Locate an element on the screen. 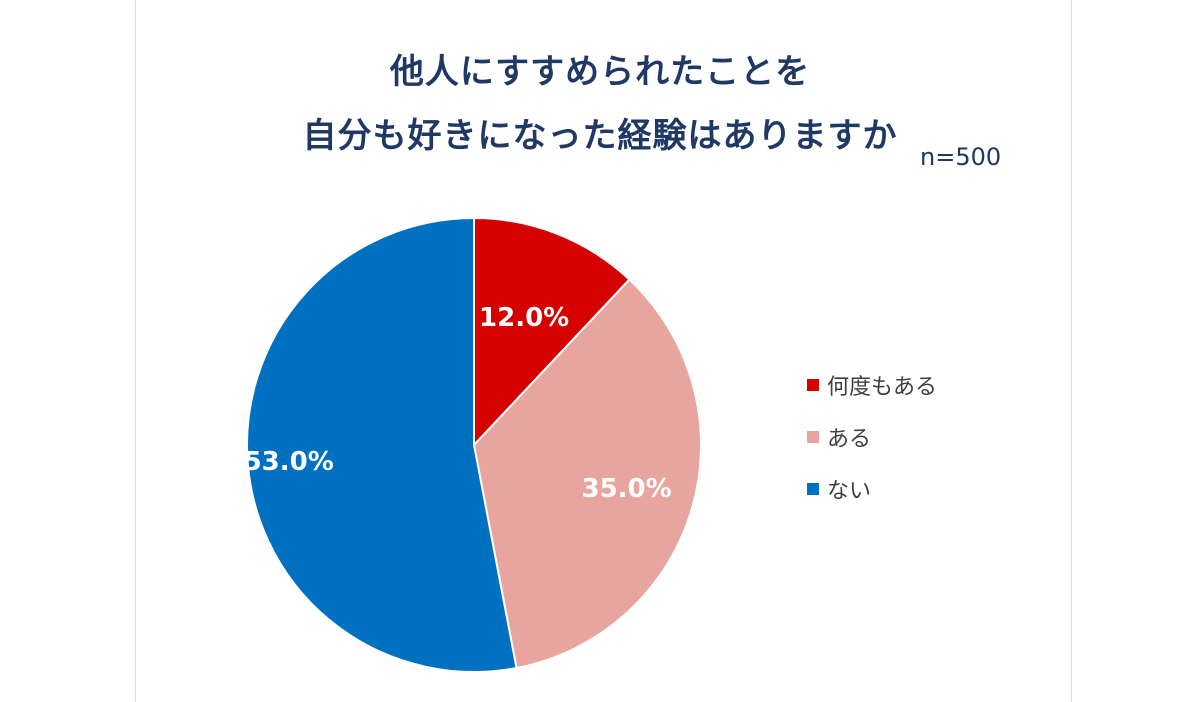 This screenshot has height=702, width=1200. legend-swatch-no is located at coordinates (813, 489).